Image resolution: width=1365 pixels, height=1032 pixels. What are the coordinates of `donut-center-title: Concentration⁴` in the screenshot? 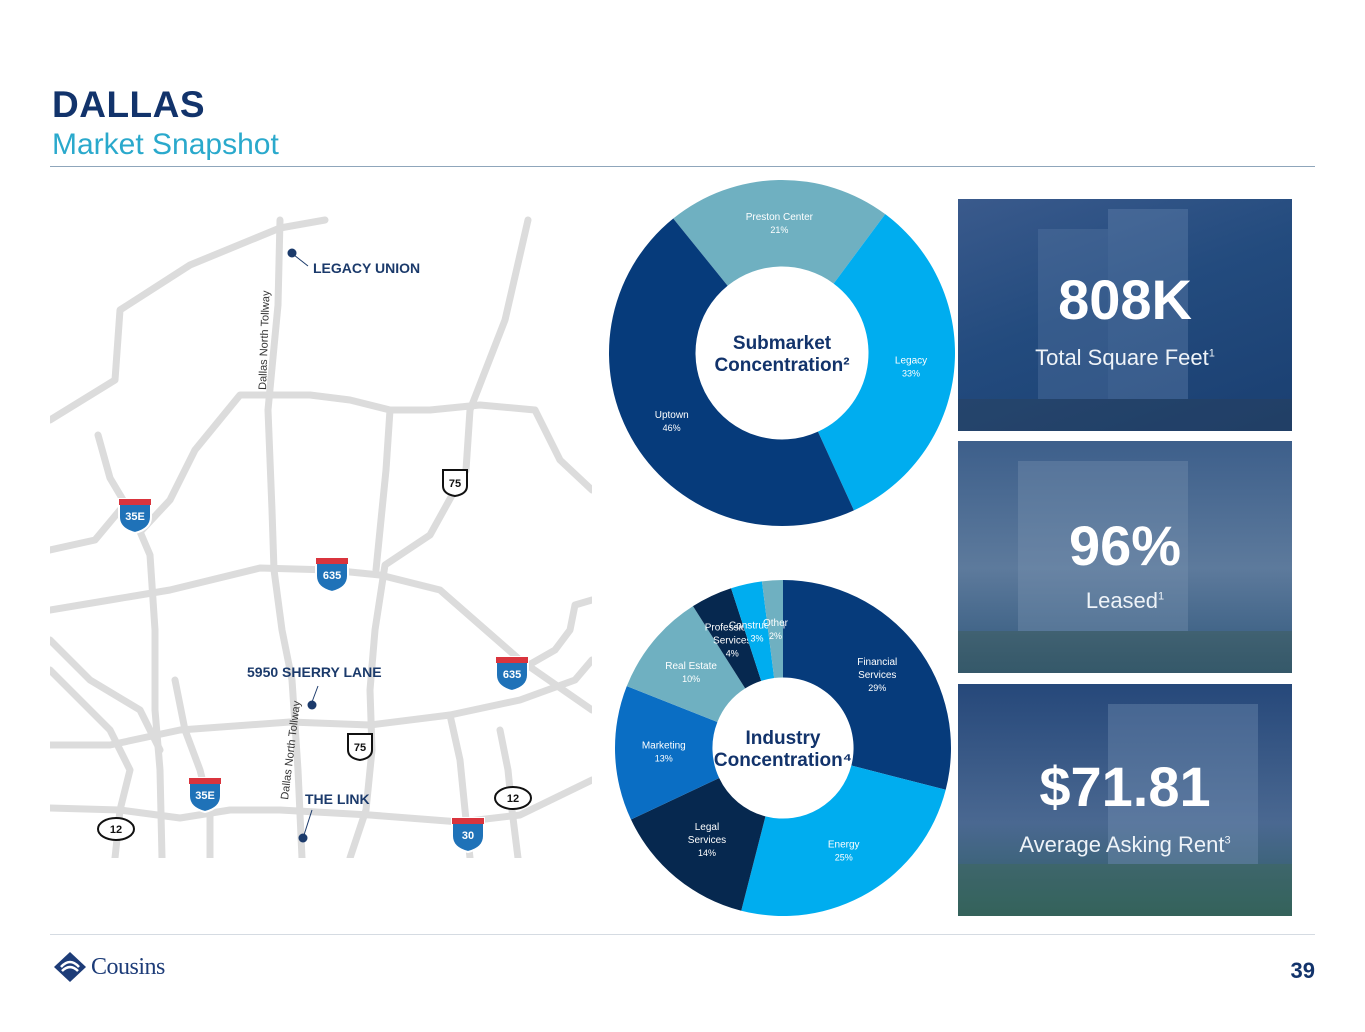 It's located at (783, 760).